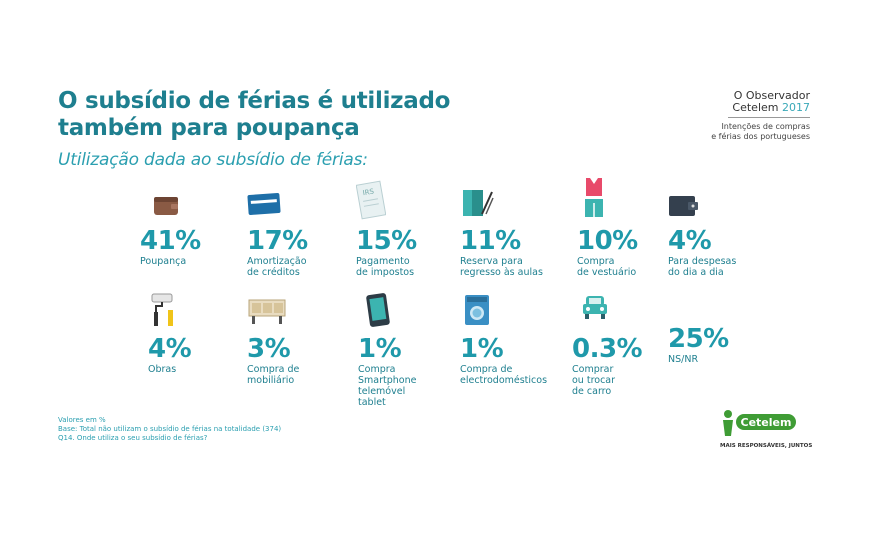 This screenshot has width=884, height=544. Describe the element at coordinates (765, 126) in the screenshot. I see `brand-sub-1: Intenções de compras` at that location.